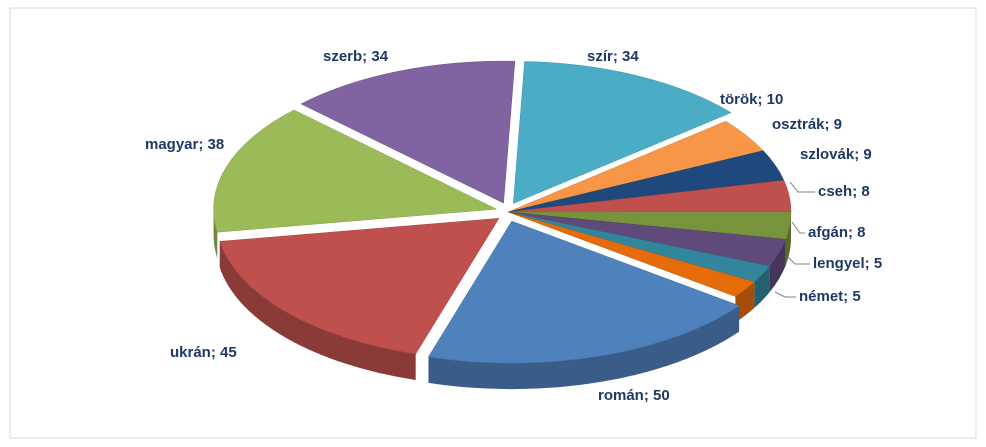 The height and width of the screenshot is (447, 986). What do you see at coordinates (613, 56) in the screenshot?
I see `data-label: szír; 34` at bounding box center [613, 56].